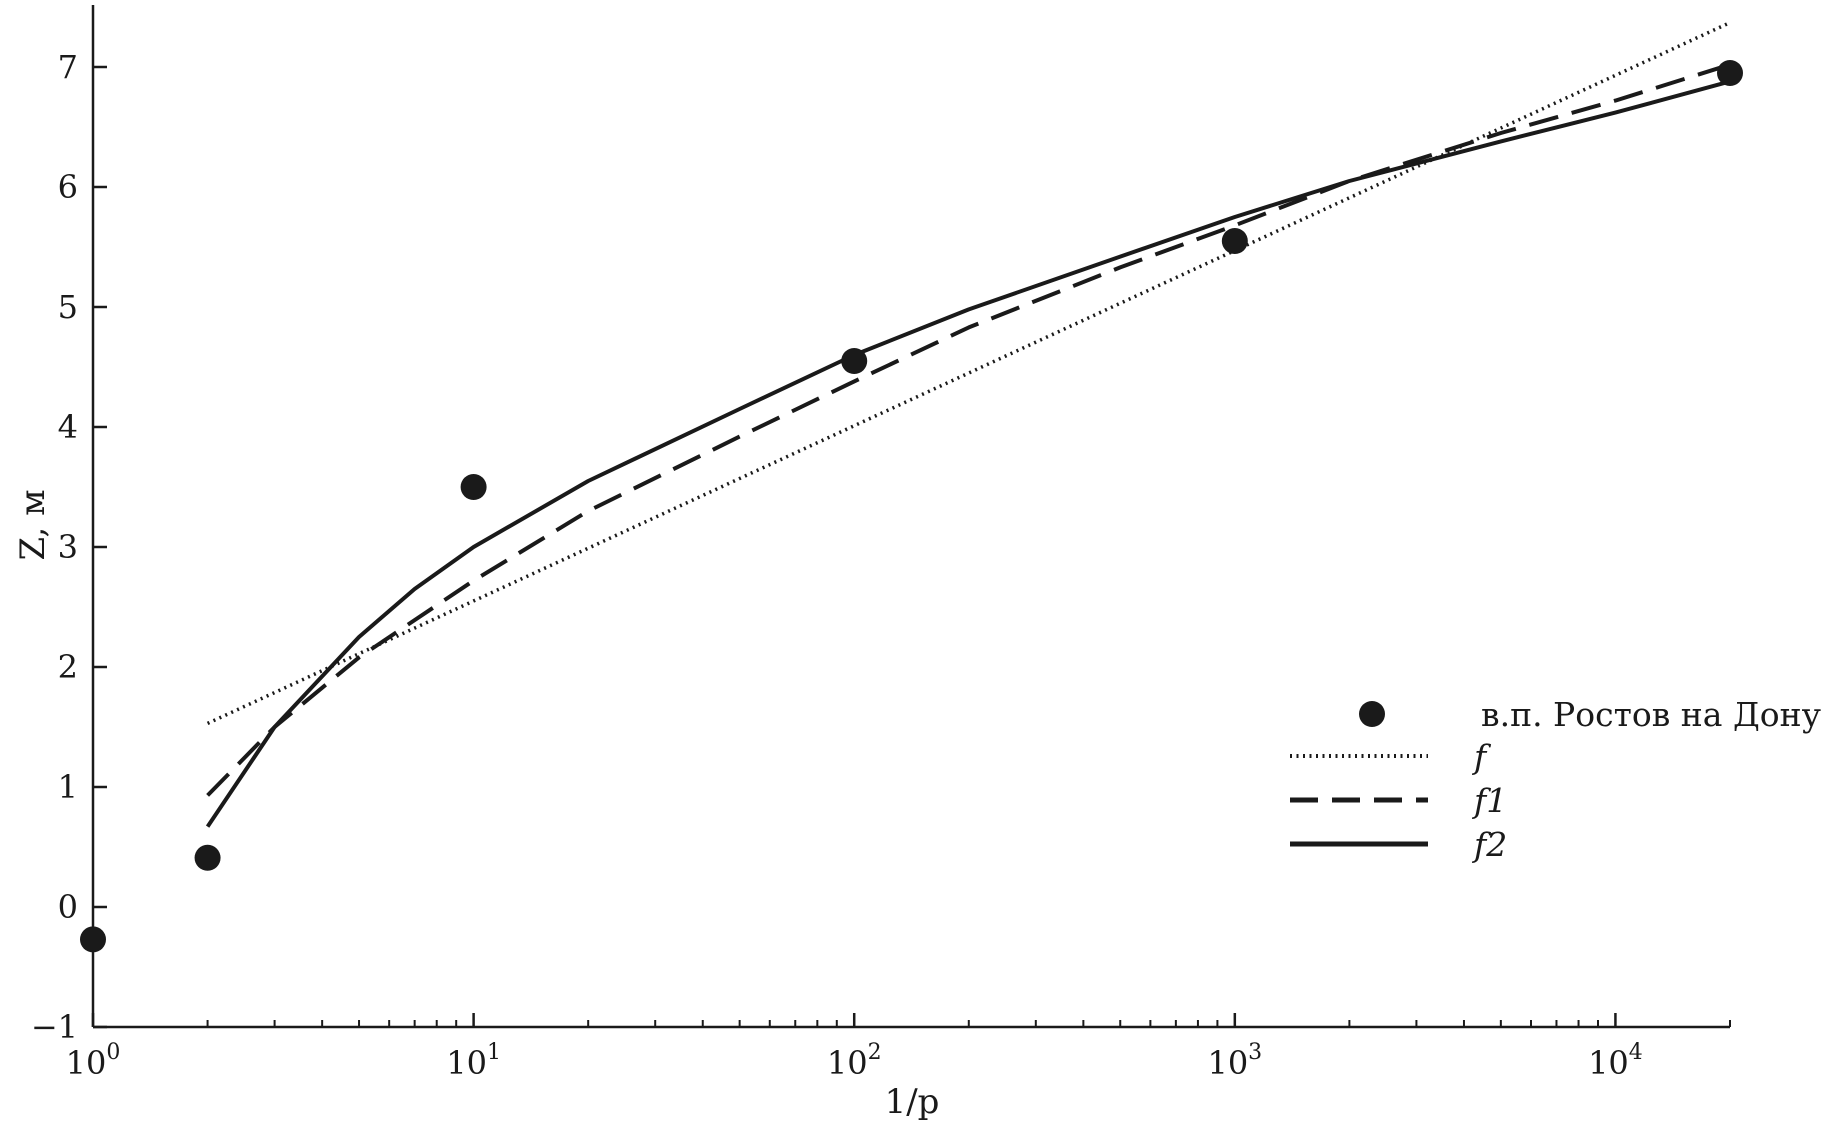  What do you see at coordinates (68, 307) in the screenshot?
I see `y-tick-label: 5` at bounding box center [68, 307].